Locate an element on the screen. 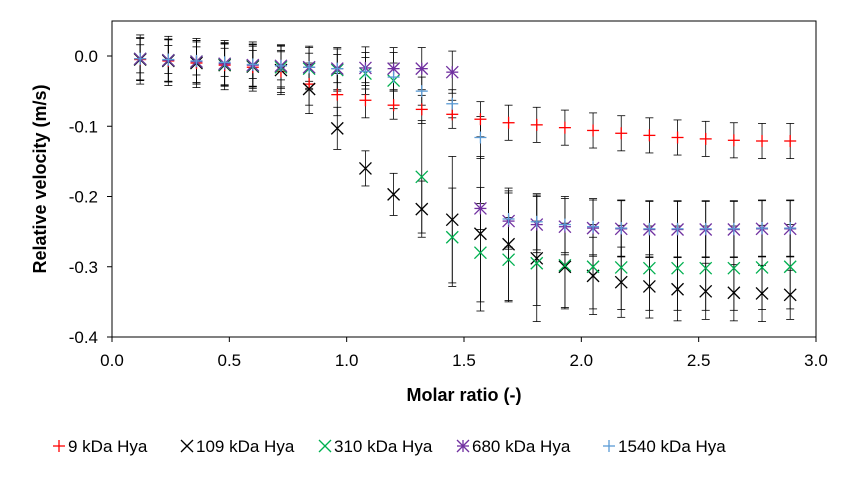 The image size is (850, 477). x-tick-label: 0.0 is located at coordinates (112, 360).